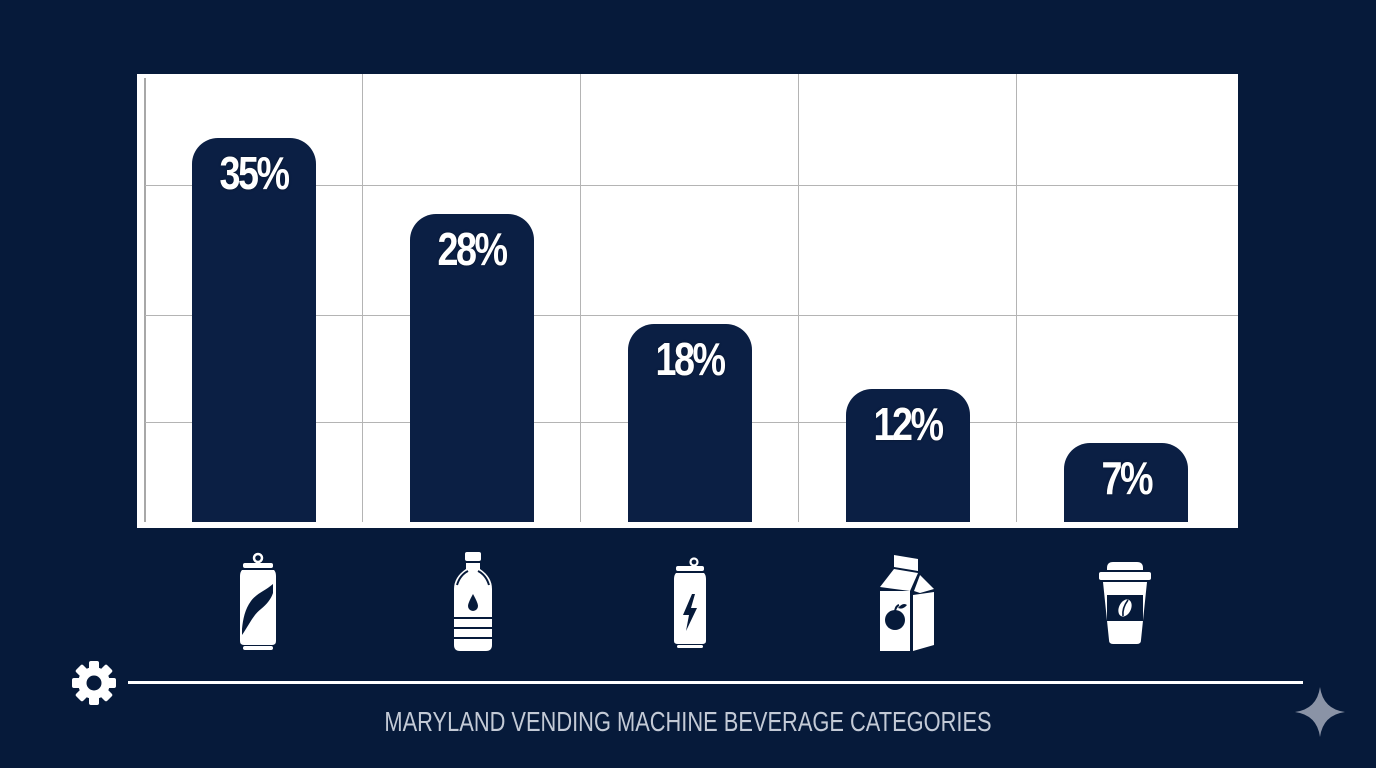 The width and height of the screenshot is (1376, 768). What do you see at coordinates (472, 368) in the screenshot?
I see `bar-water: 28%` at bounding box center [472, 368].